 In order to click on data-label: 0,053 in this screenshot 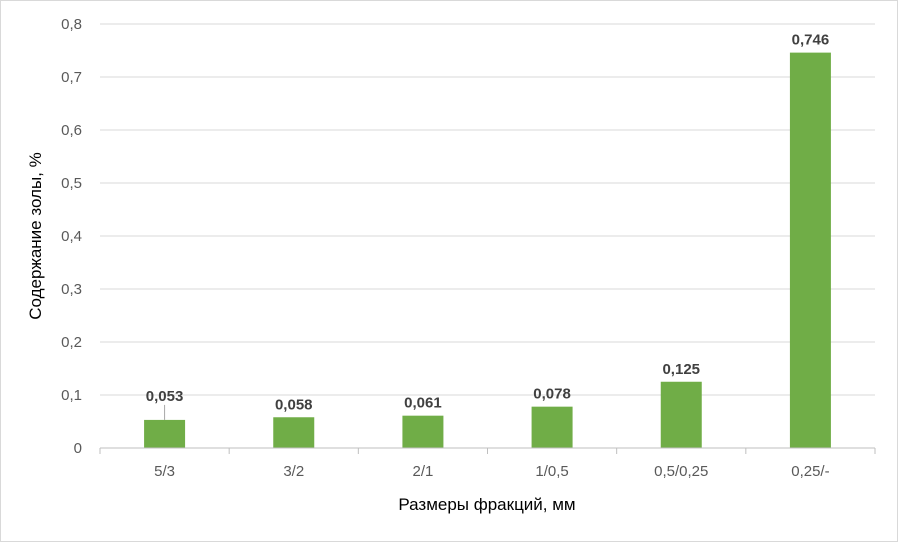, I will do `click(165, 396)`.